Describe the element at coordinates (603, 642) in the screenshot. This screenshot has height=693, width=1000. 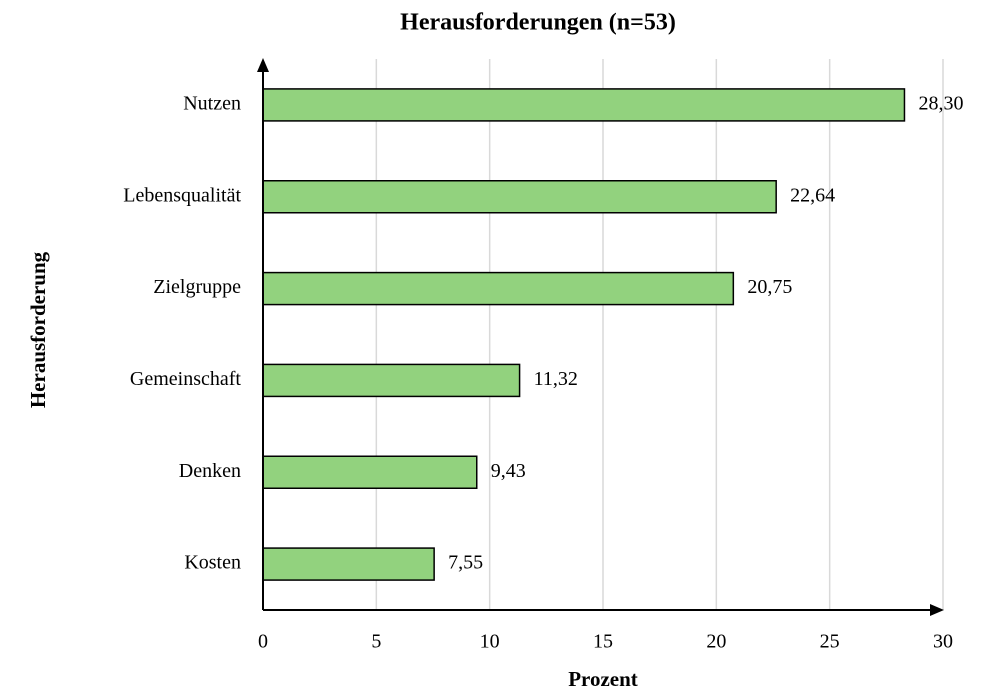
I see `x-tick-label: 15` at that location.